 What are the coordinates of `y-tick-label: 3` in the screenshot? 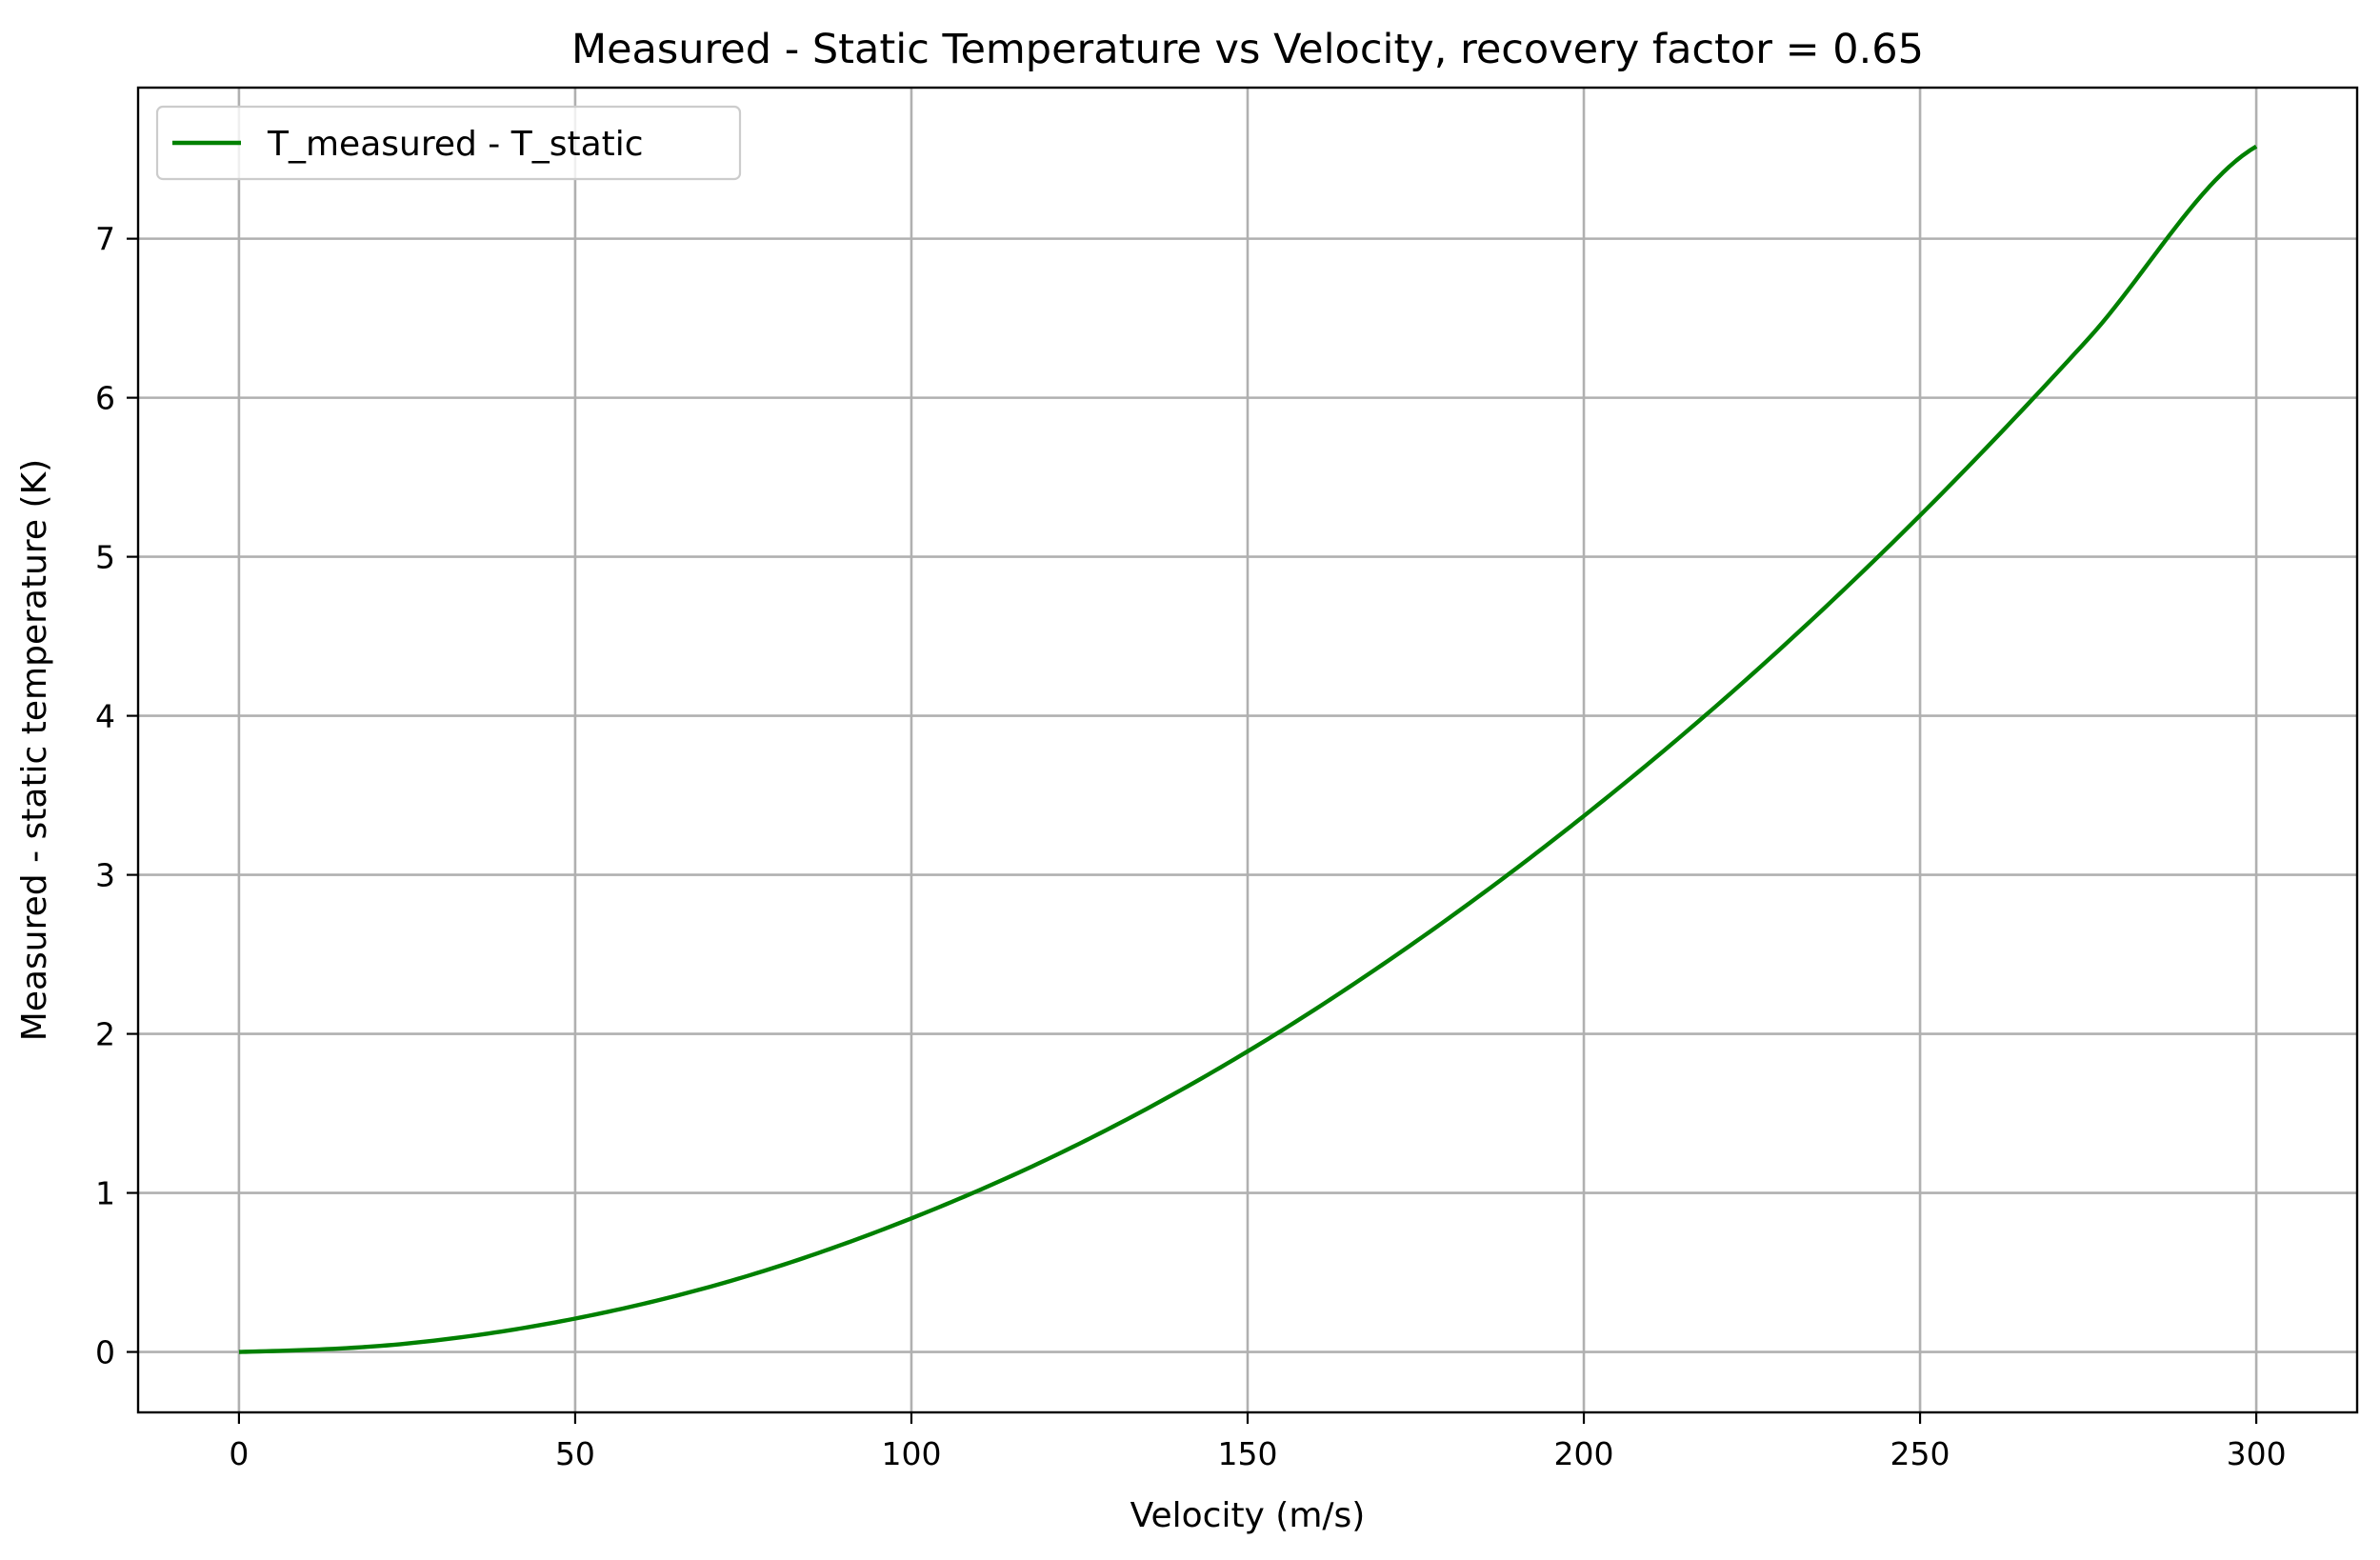 It's located at (105, 875).